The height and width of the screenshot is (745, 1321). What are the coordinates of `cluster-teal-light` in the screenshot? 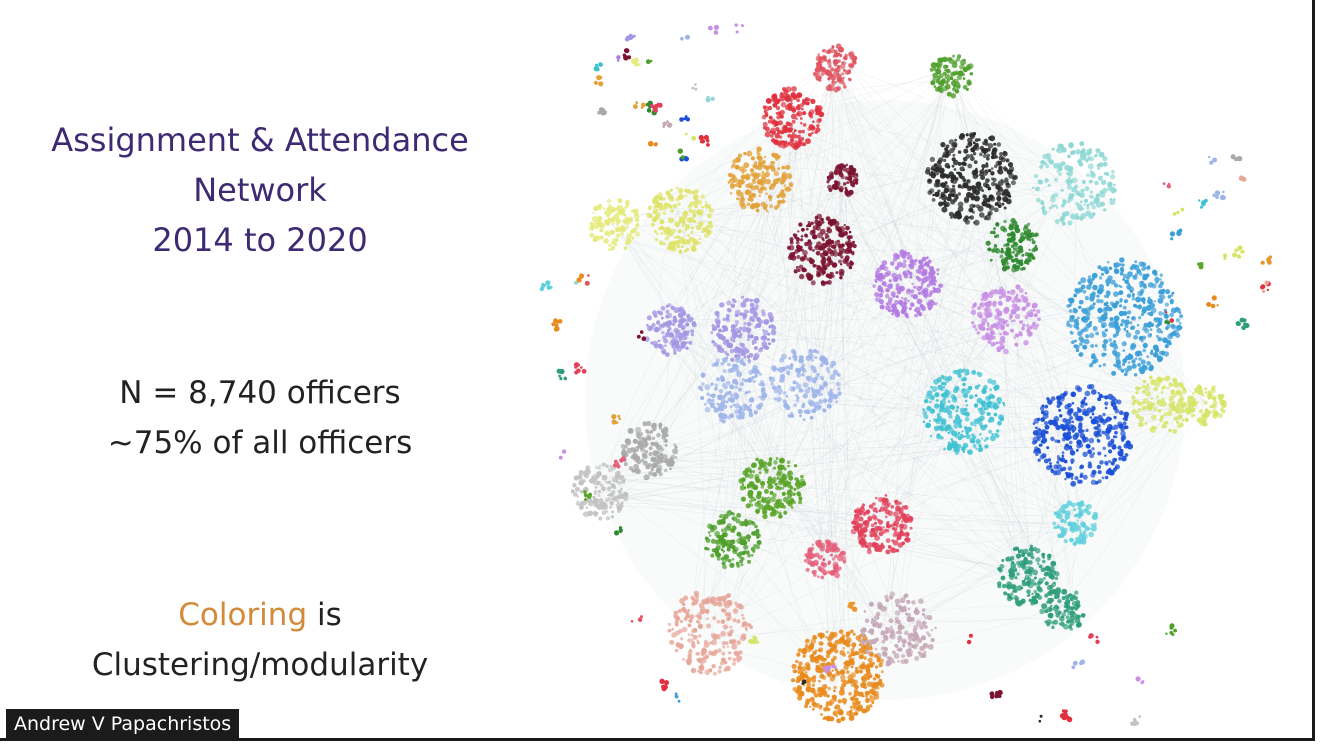 It's located at (1074, 183).